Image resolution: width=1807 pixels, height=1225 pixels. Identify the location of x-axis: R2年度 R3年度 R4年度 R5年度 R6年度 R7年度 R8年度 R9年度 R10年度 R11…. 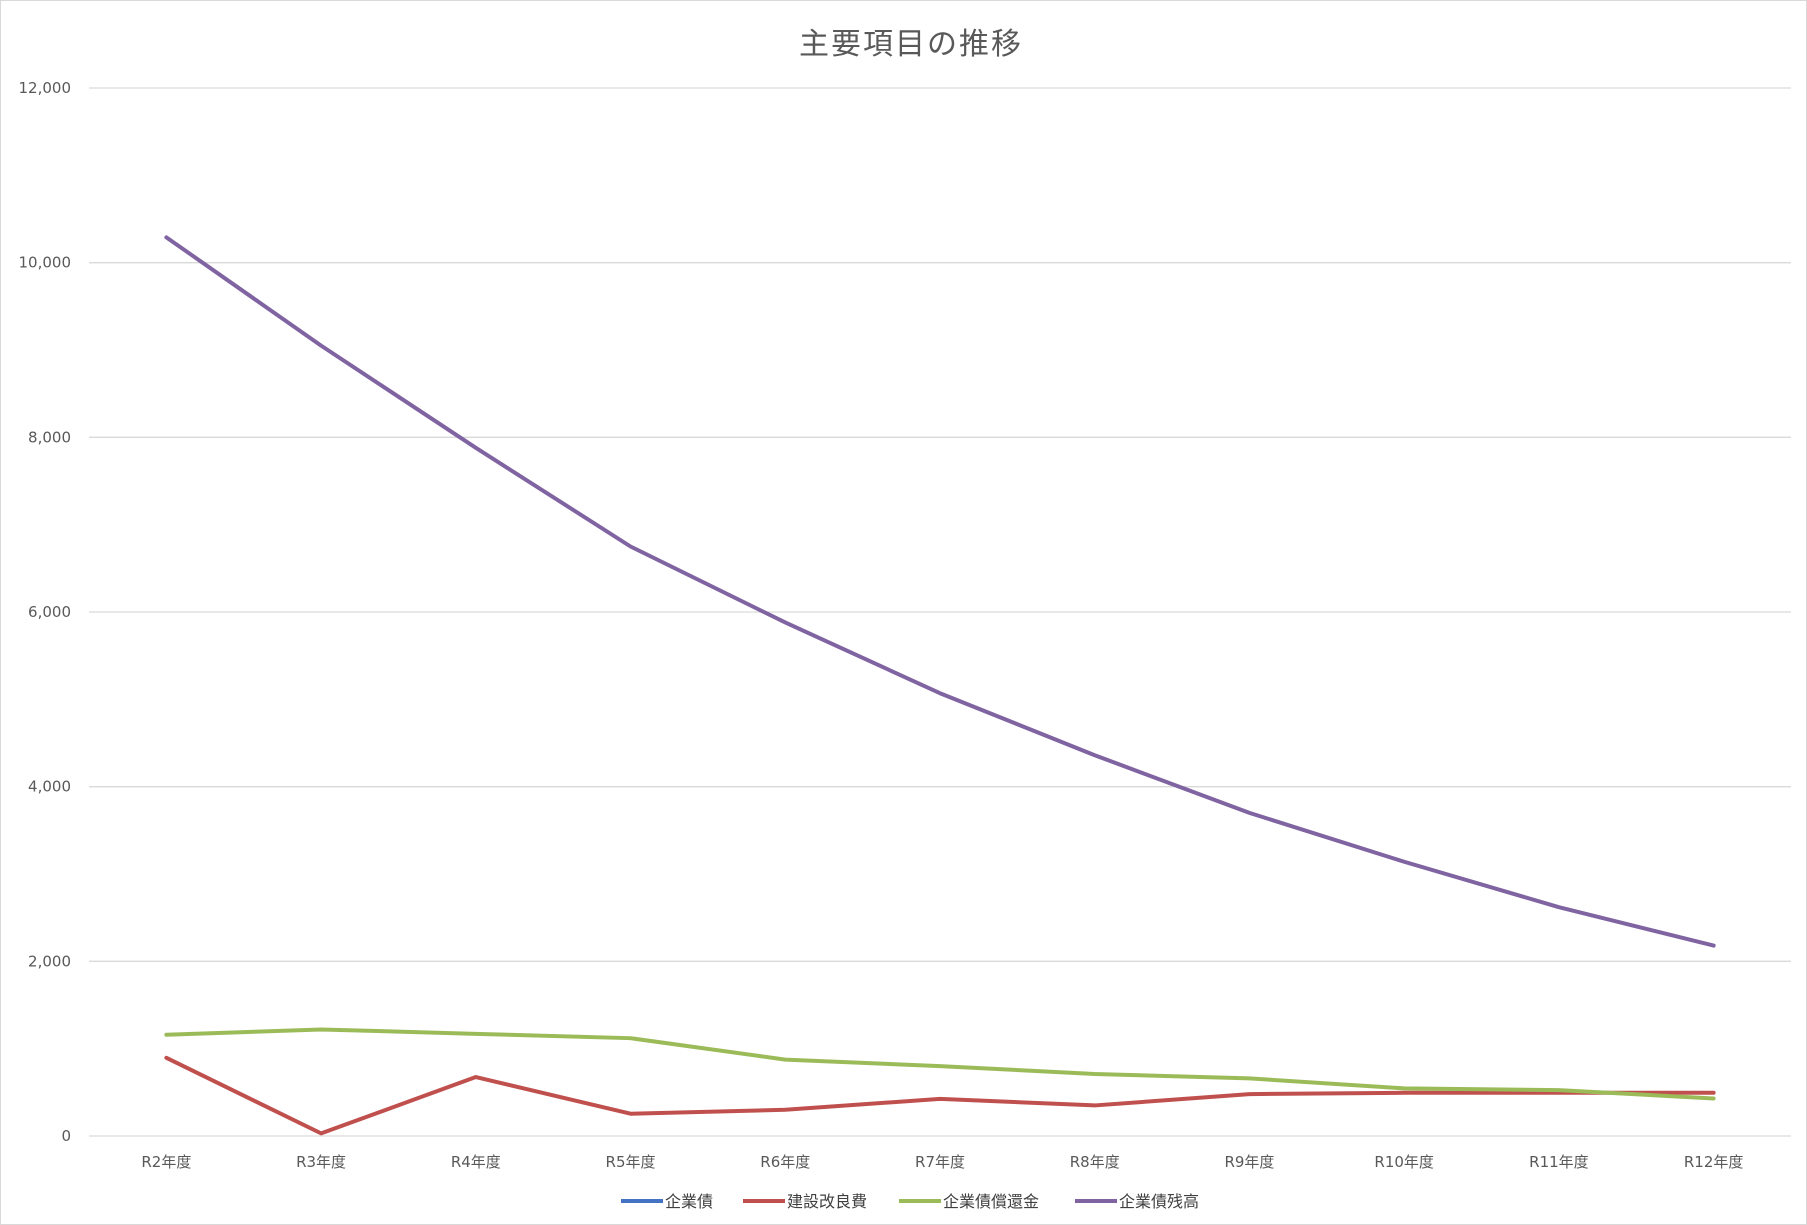
(942, 1162).